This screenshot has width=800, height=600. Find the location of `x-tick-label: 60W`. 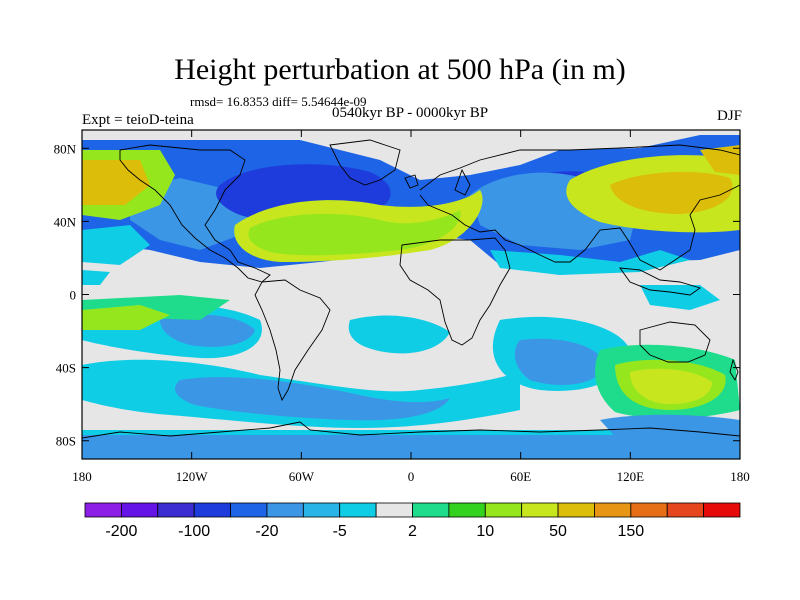

x-tick-label: 60W is located at coordinates (302, 476).